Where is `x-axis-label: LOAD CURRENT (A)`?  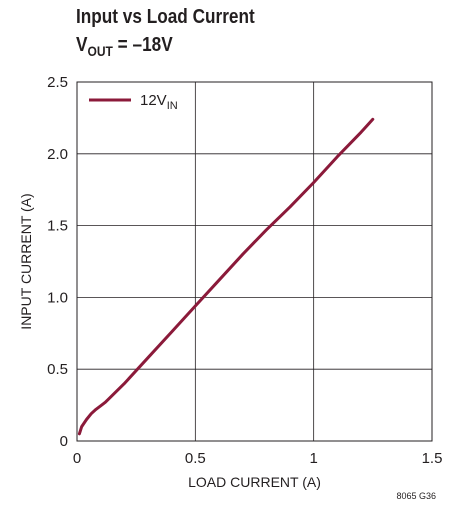 x-axis-label: LOAD CURRENT (A) is located at coordinates (254, 482).